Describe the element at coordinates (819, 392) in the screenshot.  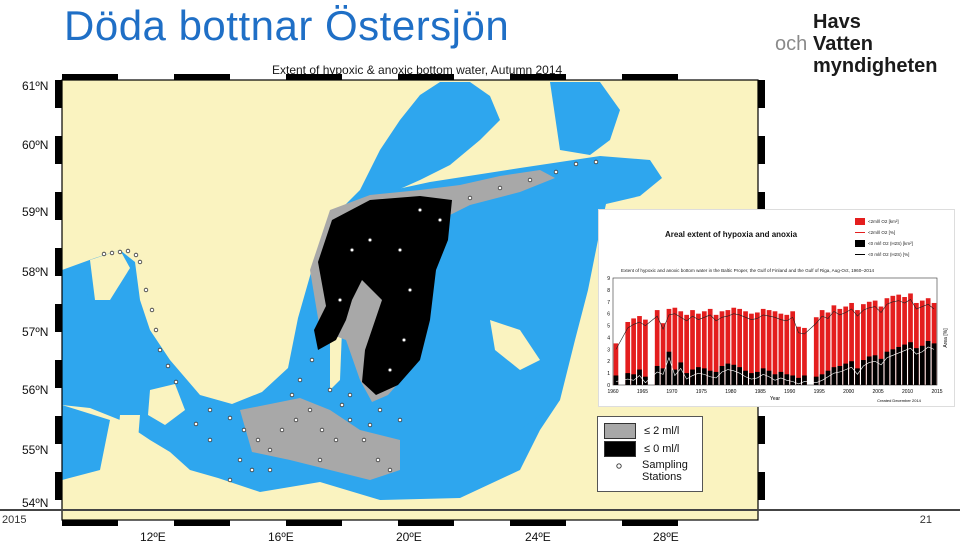
I see `inset-x-tick-label: 1995` at that location.